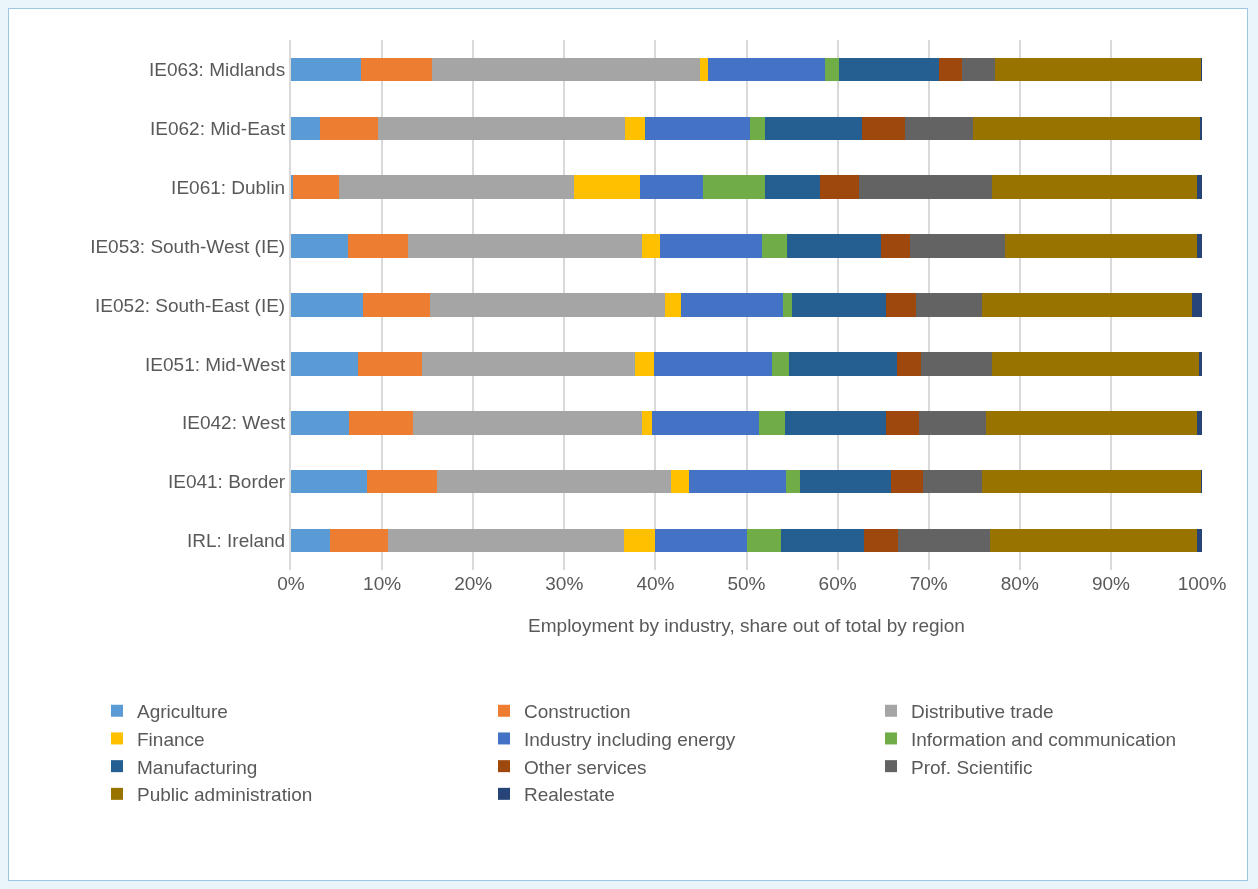  I want to click on x-tick-label: 0%, so click(291, 583).